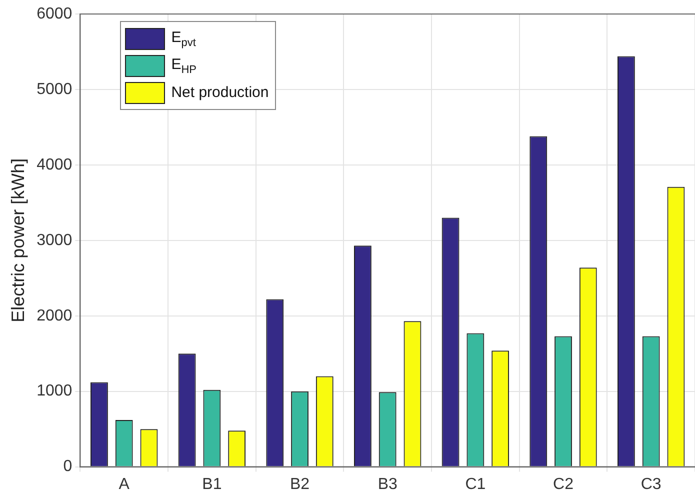  What do you see at coordinates (18, 240) in the screenshot?
I see `y-axis-title: Electric power [kWh]` at bounding box center [18, 240].